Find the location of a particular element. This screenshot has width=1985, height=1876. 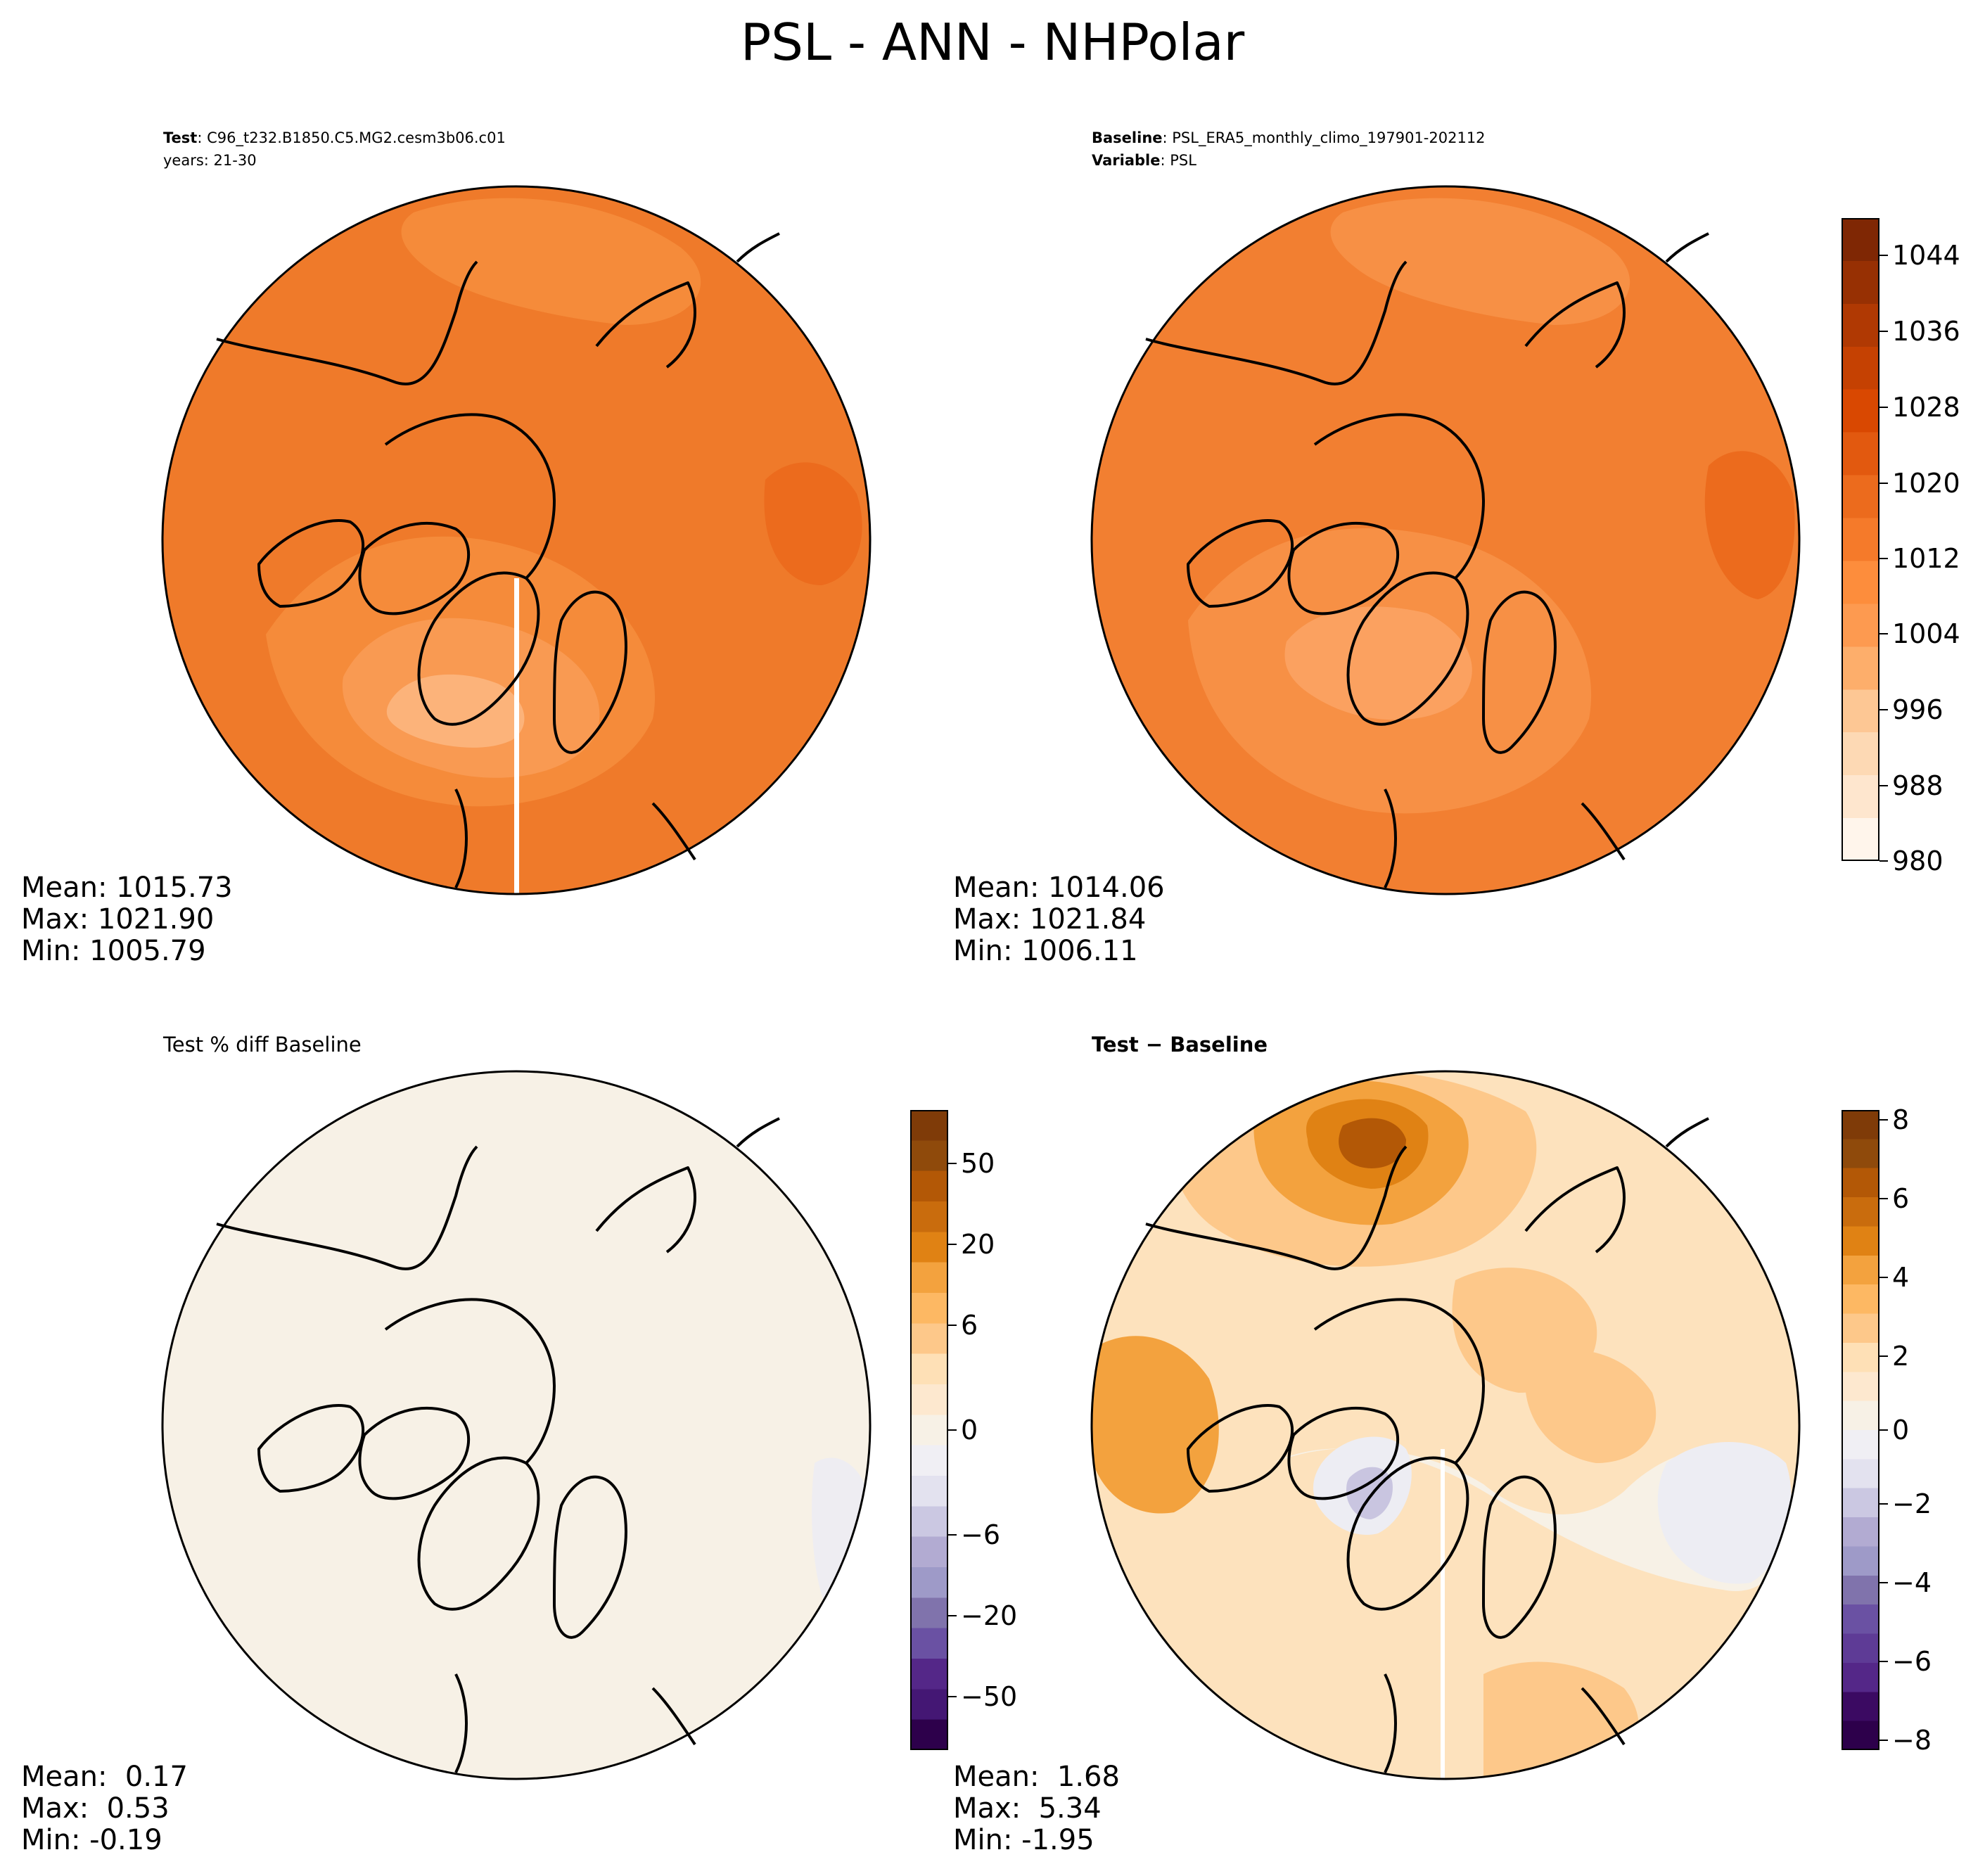

map-test-seam is located at coordinates (516, 736).